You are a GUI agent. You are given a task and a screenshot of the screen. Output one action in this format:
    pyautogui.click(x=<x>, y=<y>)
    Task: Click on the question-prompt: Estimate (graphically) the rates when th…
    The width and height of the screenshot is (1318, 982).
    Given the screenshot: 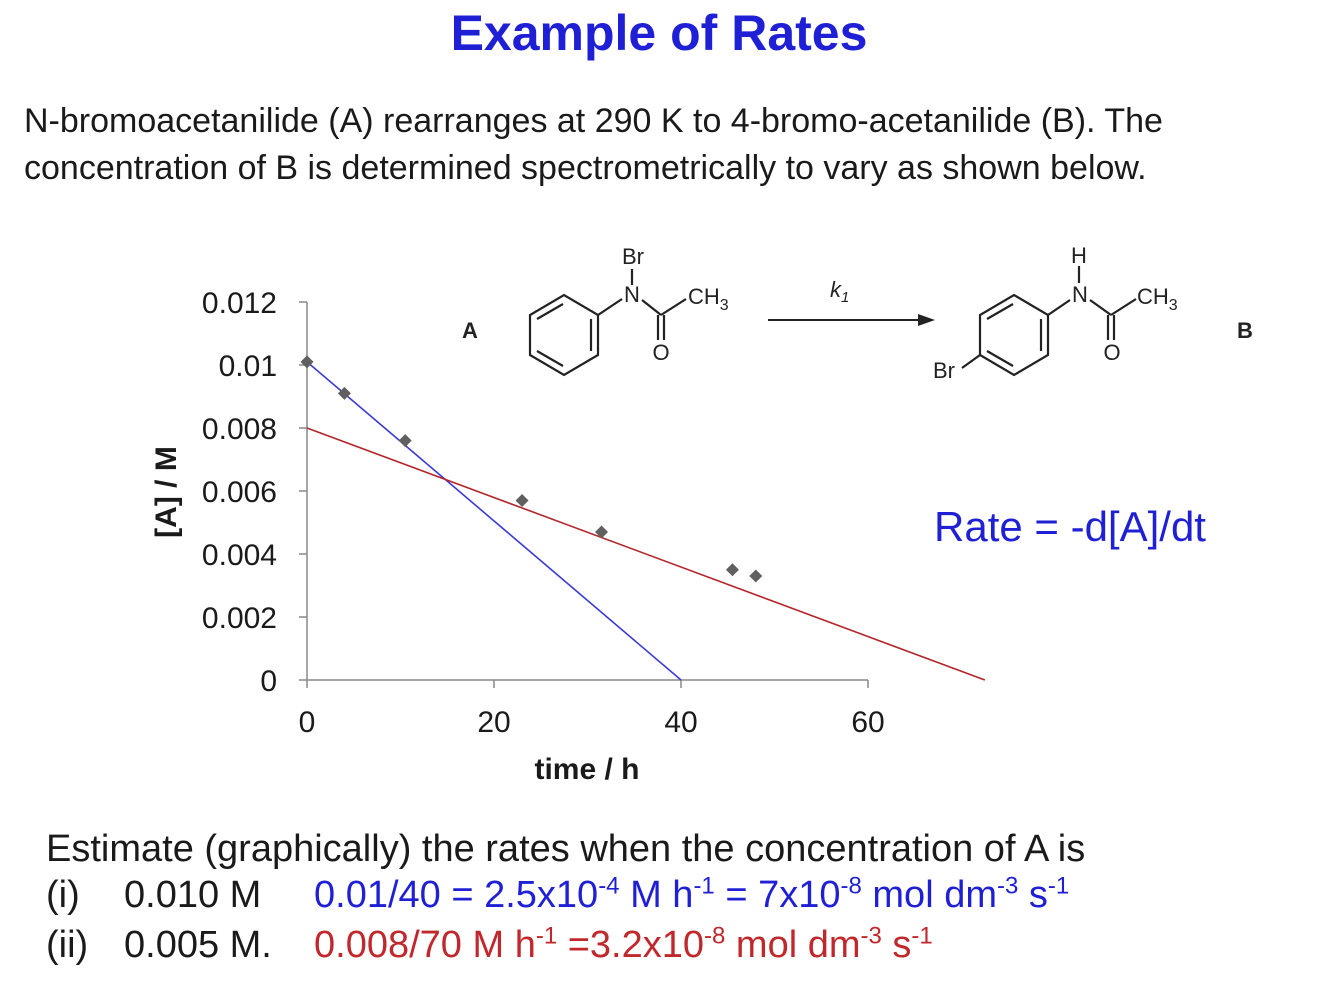 What is the action you would take?
    pyautogui.click(x=566, y=849)
    